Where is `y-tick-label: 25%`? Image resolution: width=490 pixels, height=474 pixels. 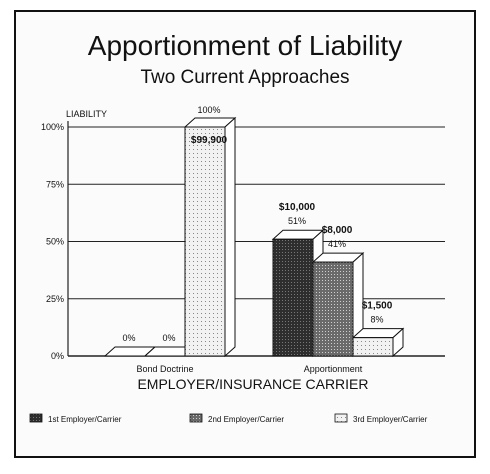 y-tick-label: 25% is located at coordinates (55, 299).